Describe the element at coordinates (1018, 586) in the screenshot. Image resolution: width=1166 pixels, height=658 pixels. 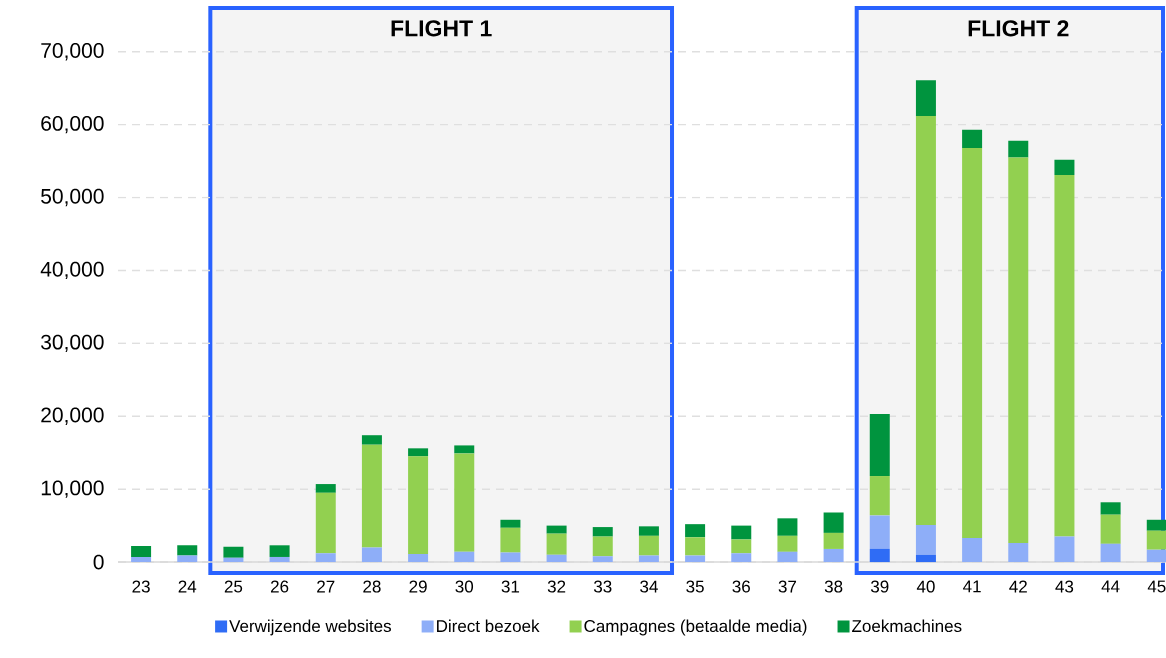
I see `x-tick-label: 42` at that location.